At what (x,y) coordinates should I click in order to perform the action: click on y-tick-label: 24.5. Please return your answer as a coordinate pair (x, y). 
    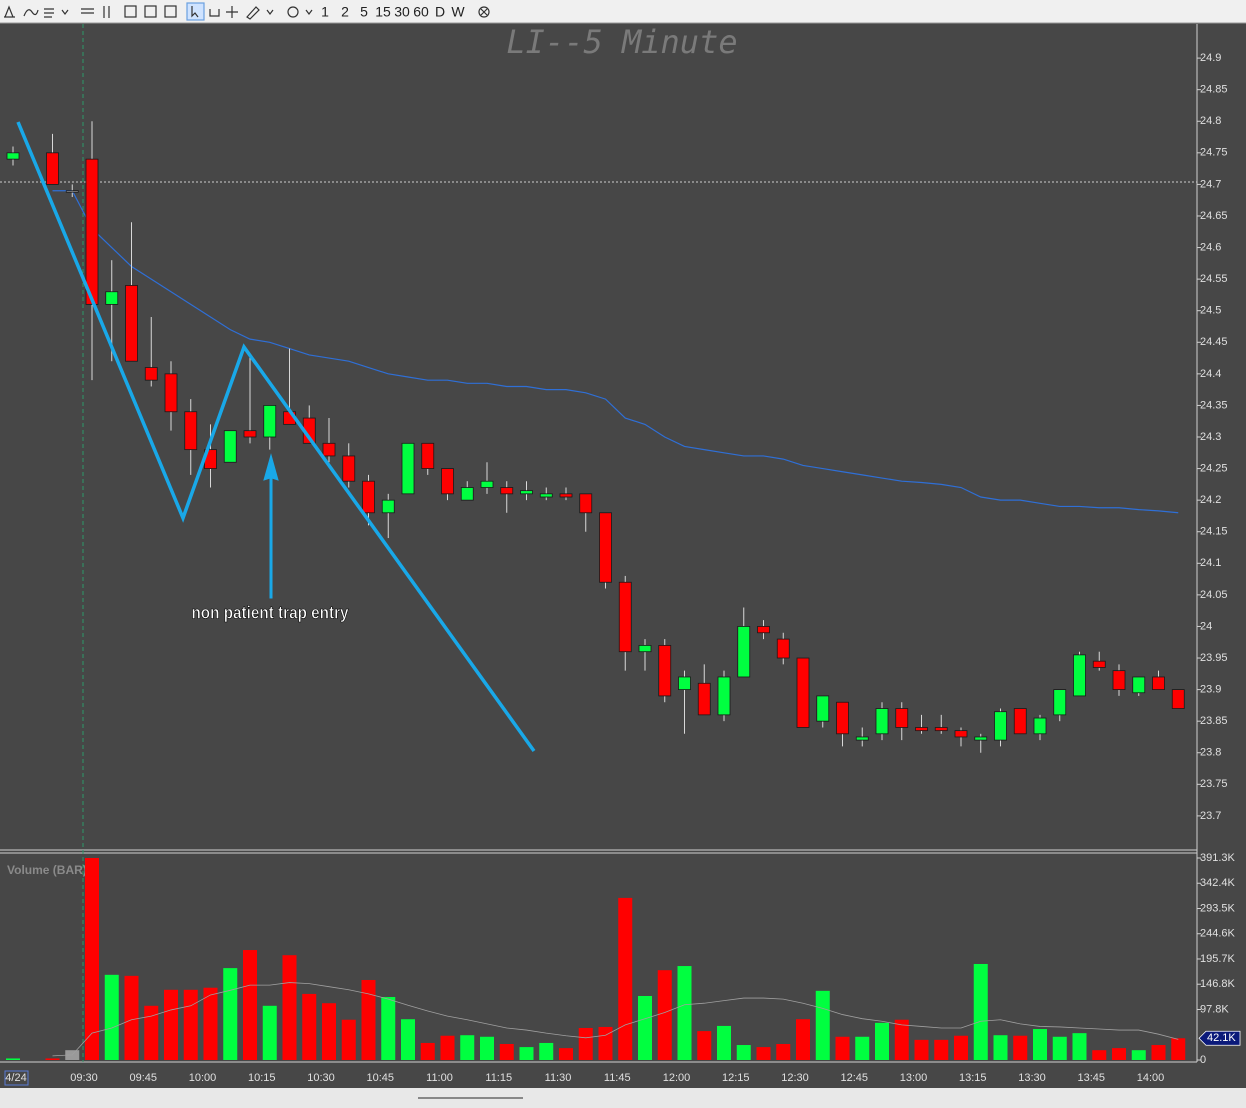
    Looking at the image, I should click on (1210, 311).